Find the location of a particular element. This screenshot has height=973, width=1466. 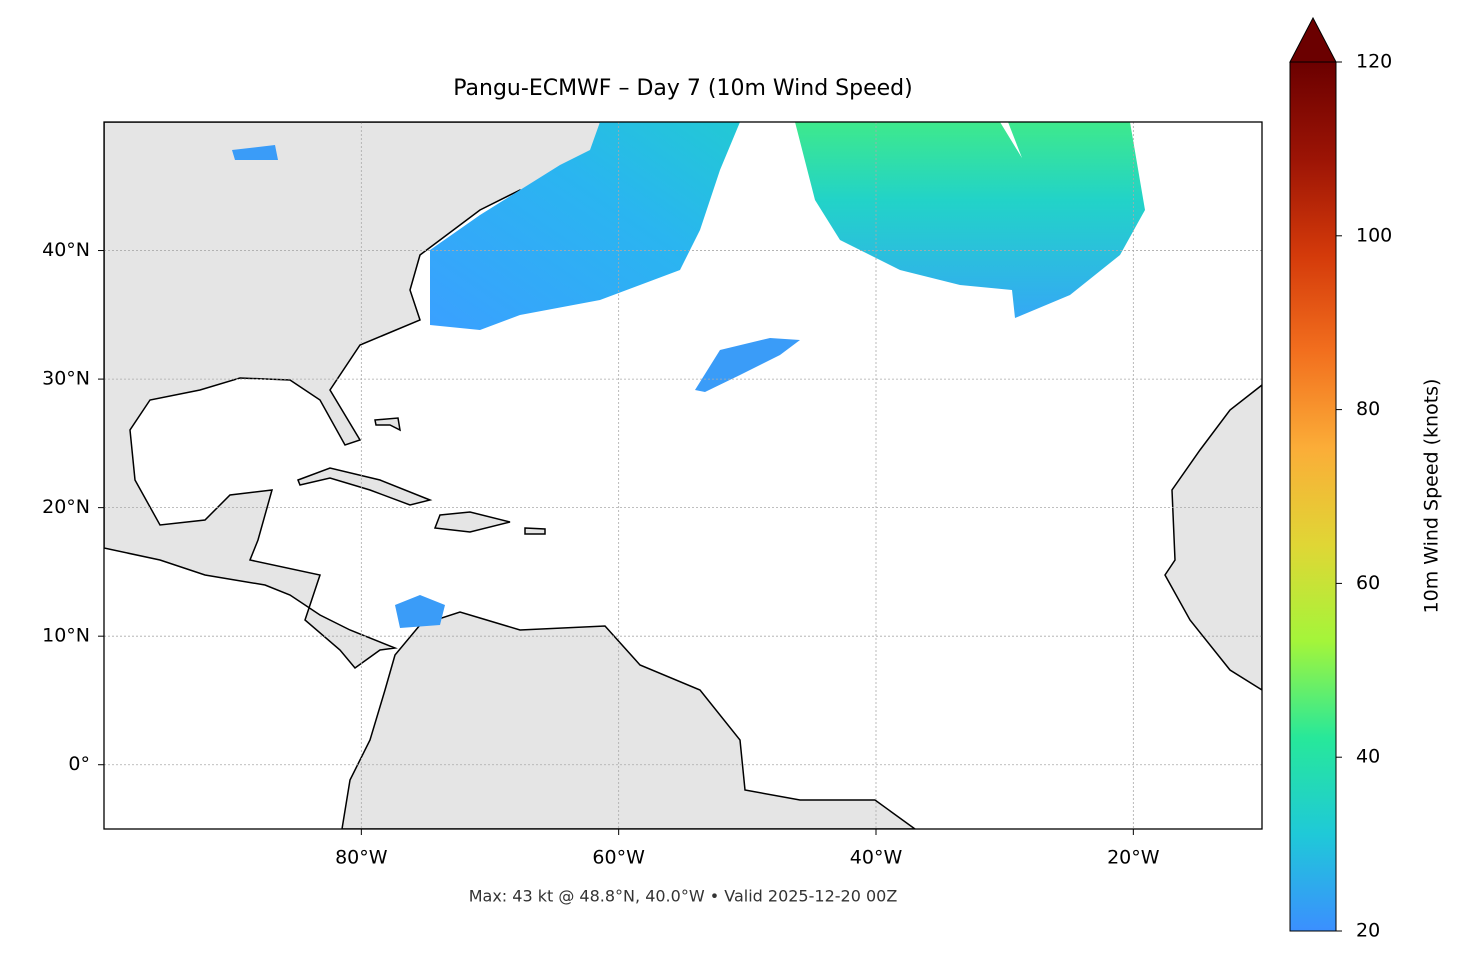

colorbar-tick-label: 120 is located at coordinates (1374, 62).